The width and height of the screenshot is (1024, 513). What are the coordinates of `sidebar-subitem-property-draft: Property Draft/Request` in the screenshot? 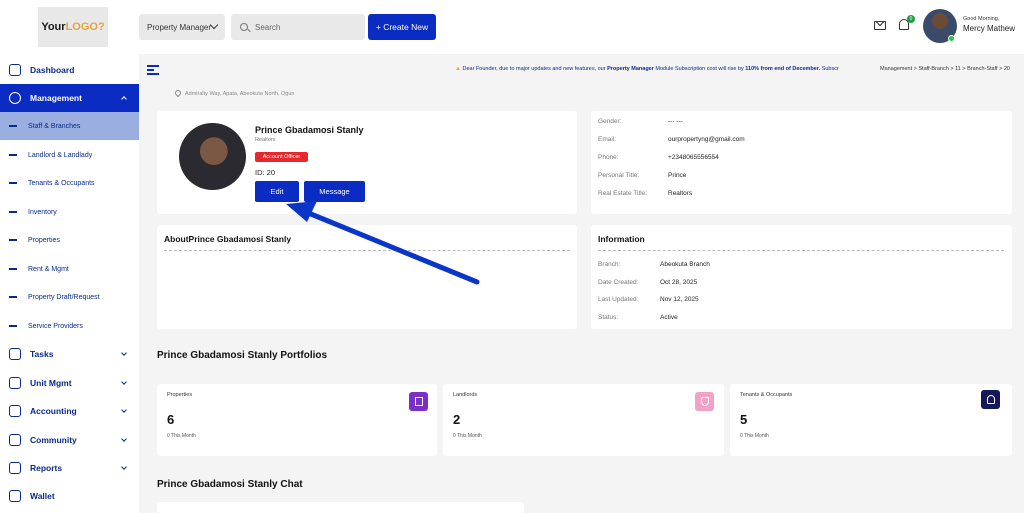 It's located at (69, 297).